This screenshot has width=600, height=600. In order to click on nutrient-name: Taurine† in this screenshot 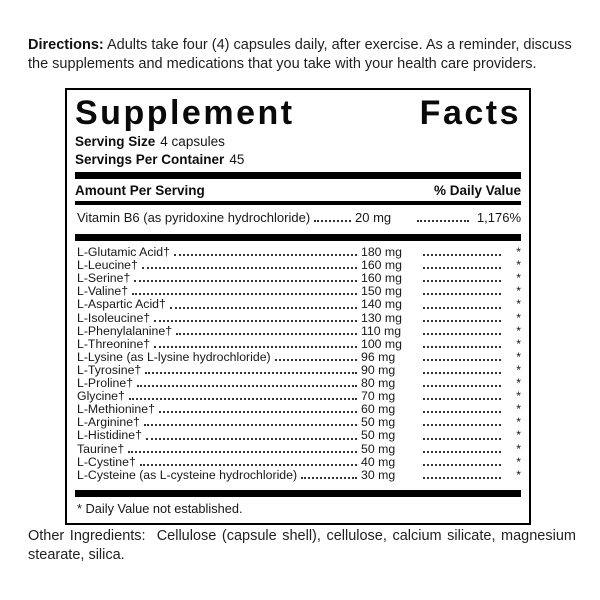, I will do `click(101, 448)`.